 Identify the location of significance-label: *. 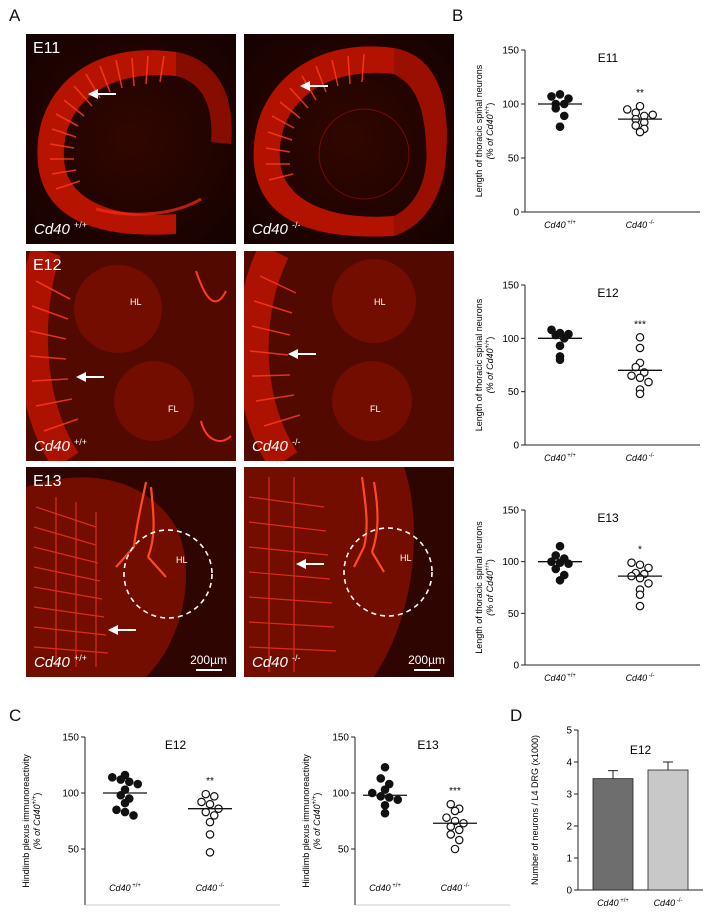
(640, 550).